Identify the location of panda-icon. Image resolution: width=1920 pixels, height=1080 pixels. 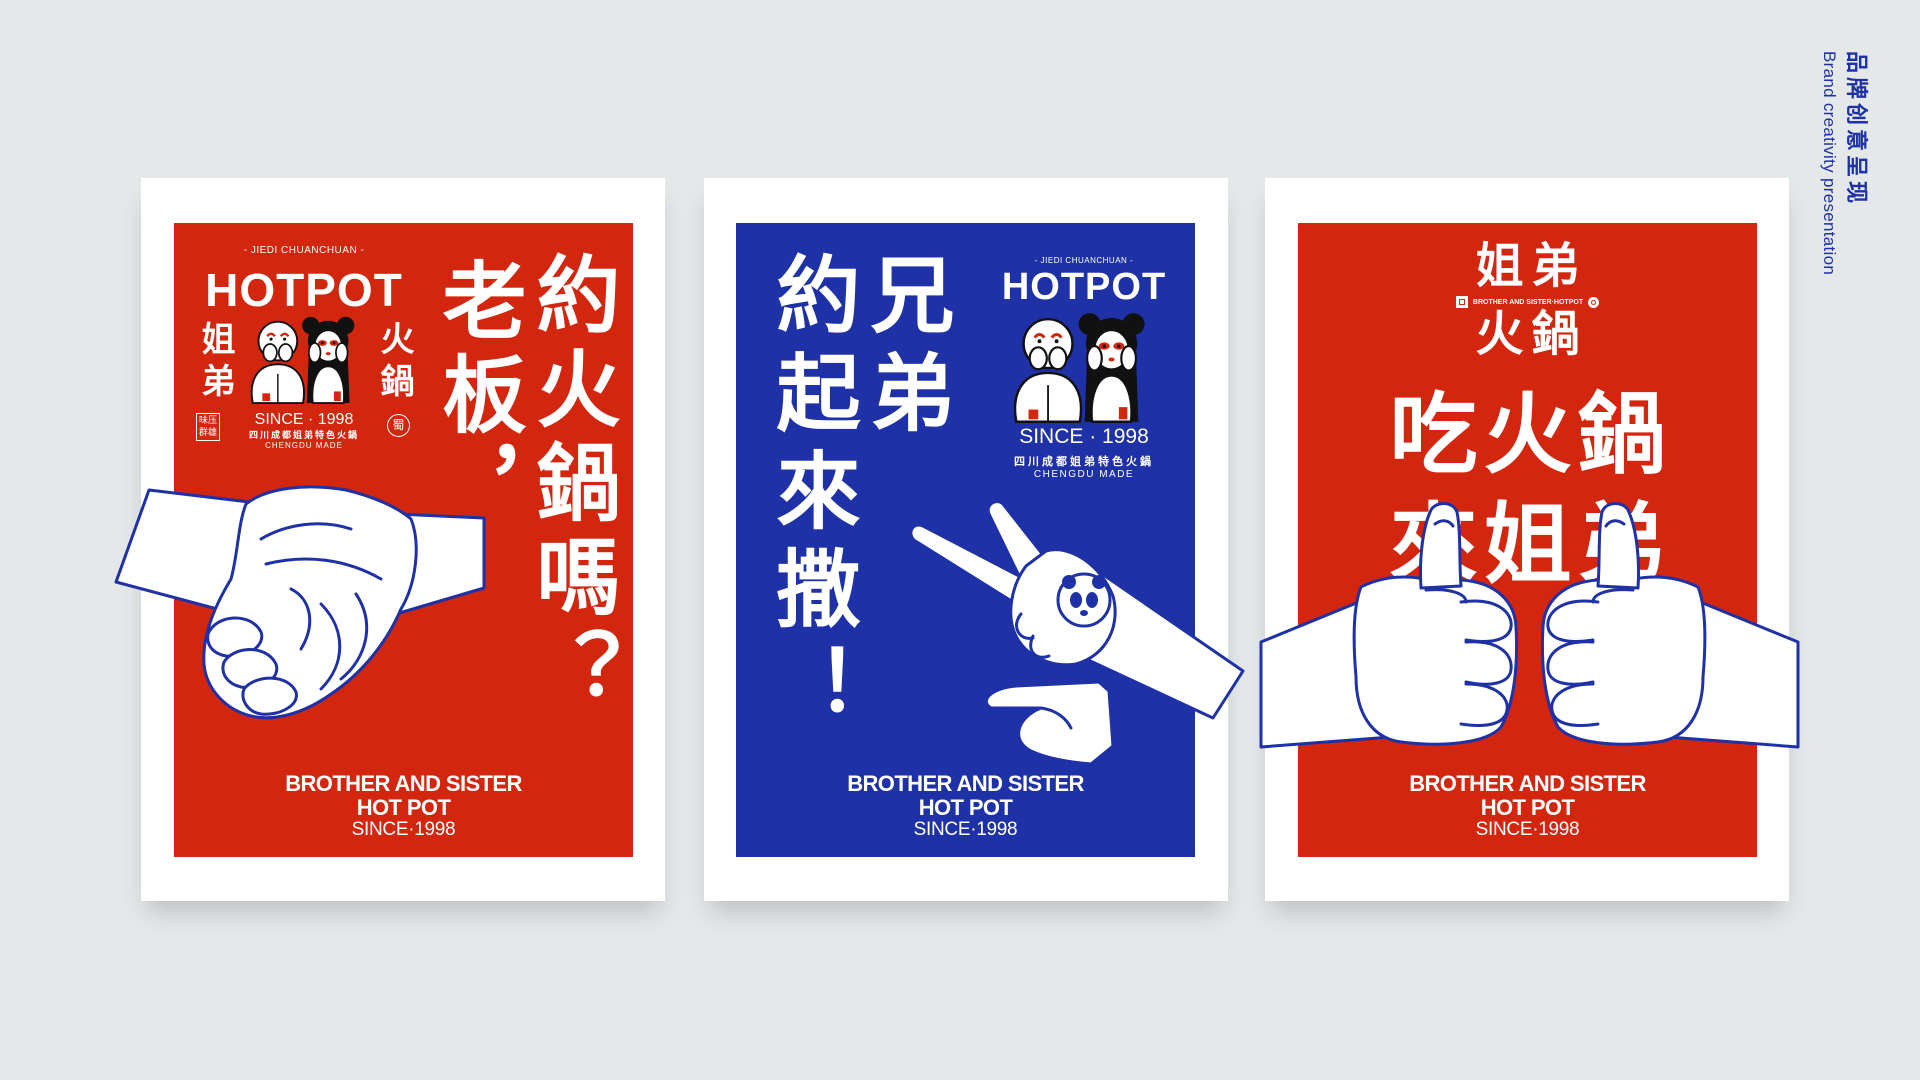
(1084, 600).